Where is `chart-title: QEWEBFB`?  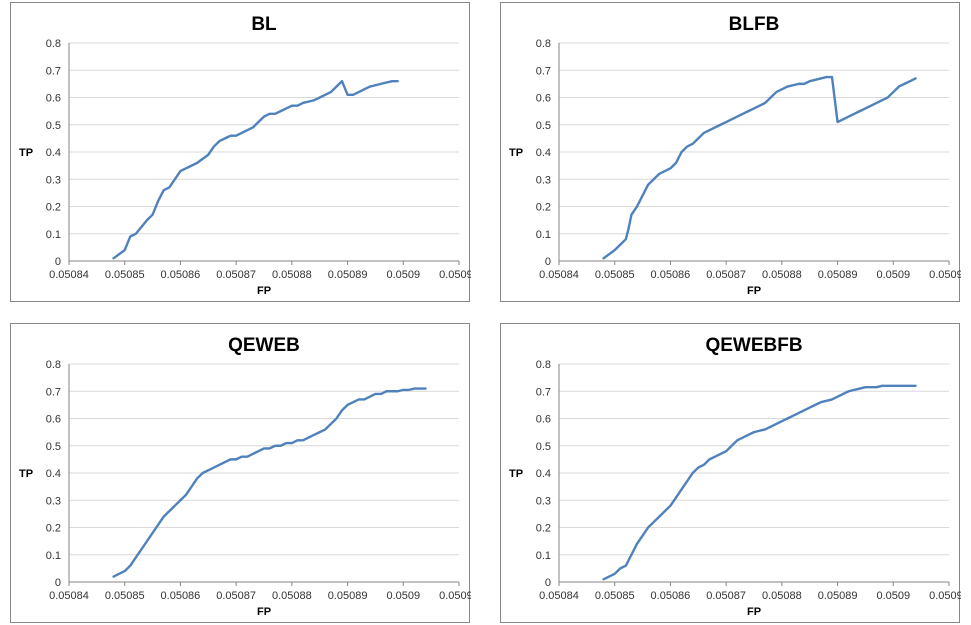 chart-title: QEWEBFB is located at coordinates (753, 345).